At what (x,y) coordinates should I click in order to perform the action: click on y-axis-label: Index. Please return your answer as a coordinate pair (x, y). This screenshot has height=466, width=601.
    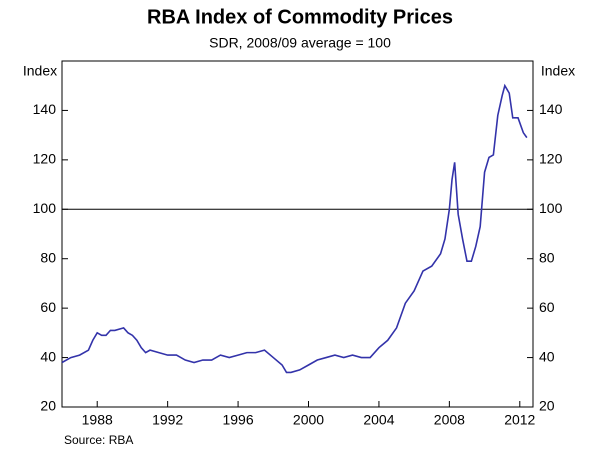
    Looking at the image, I should click on (40, 71).